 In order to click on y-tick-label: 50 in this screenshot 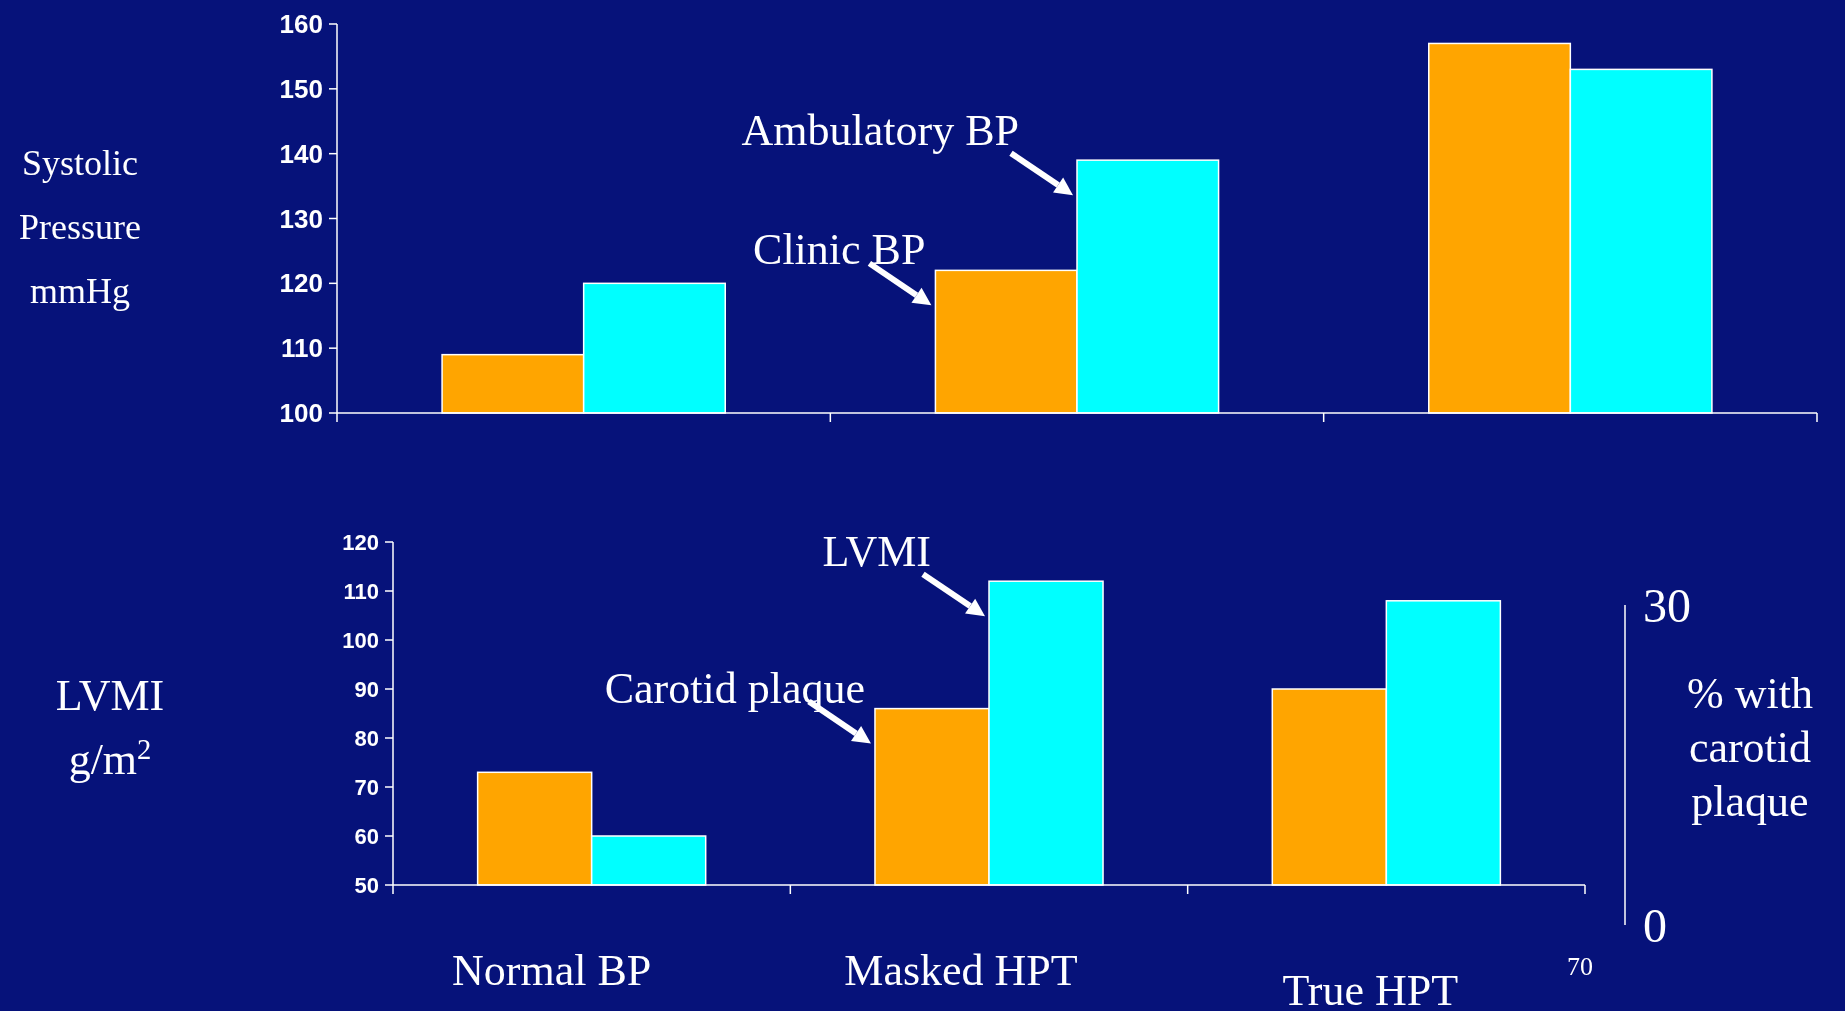, I will do `click(366, 885)`.